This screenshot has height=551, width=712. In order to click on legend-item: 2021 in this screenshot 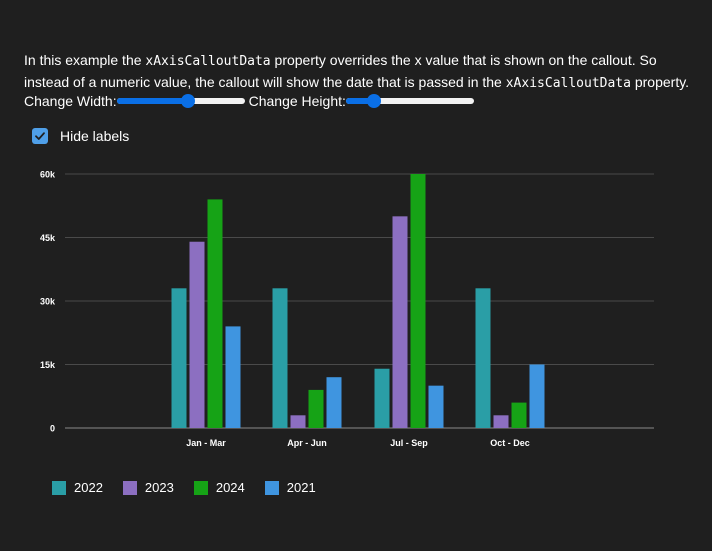, I will do `click(290, 487)`.